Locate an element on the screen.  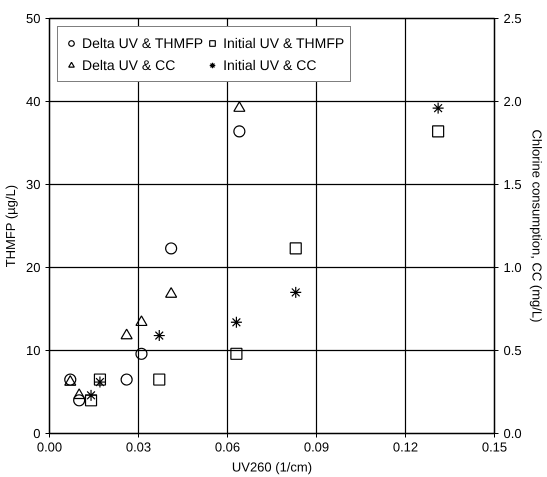
y-tick-label: 0 is located at coordinates (37, 433).